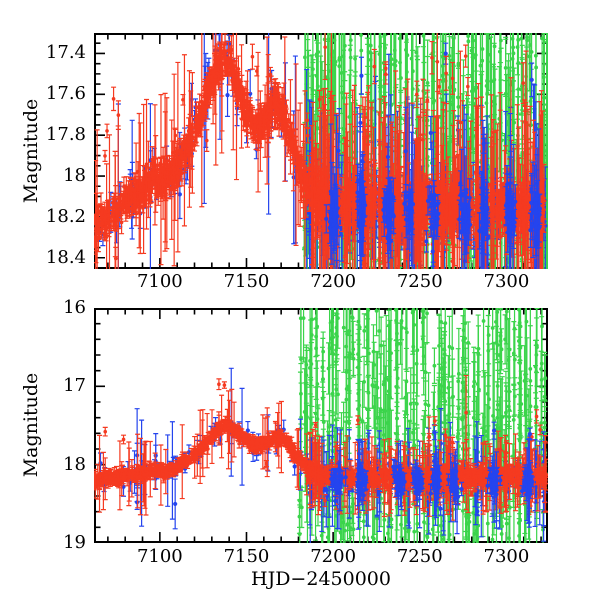 The image size is (600, 600). Describe the element at coordinates (31, 425) in the screenshot. I see `bottom-y-axis-label: Magnitude` at that location.